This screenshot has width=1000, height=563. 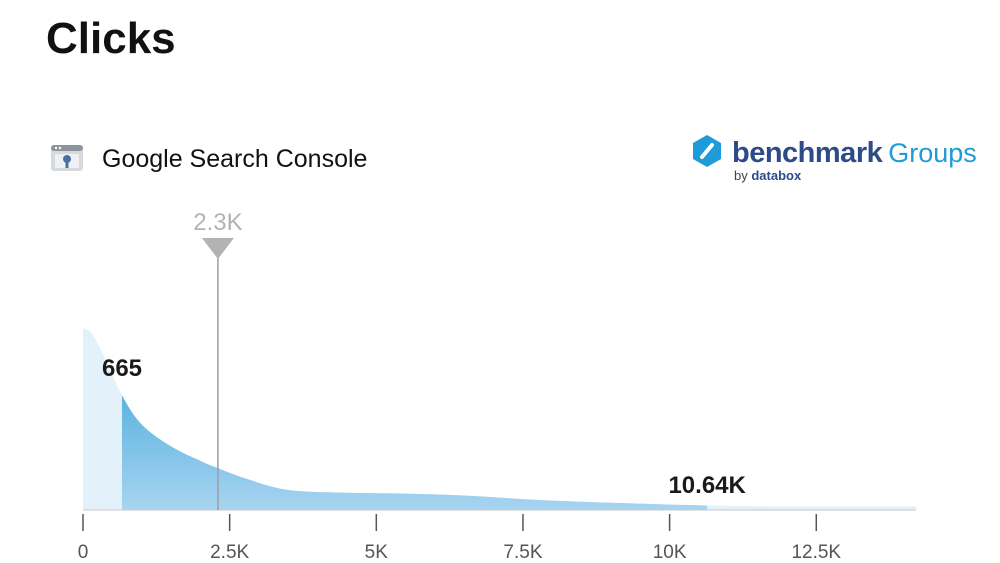 What do you see at coordinates (816, 552) in the screenshot?
I see `x-tick-label: 12.5K` at bounding box center [816, 552].